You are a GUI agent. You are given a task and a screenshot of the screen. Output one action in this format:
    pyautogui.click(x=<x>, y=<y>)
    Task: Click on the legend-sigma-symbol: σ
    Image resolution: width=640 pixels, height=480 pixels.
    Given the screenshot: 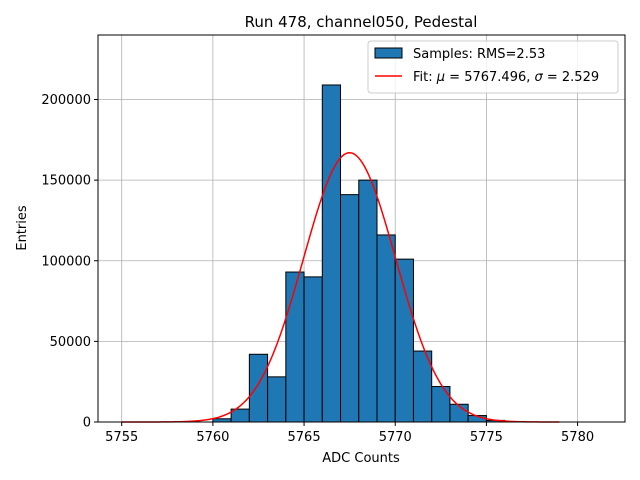 What is the action you would take?
    pyautogui.click(x=539, y=77)
    